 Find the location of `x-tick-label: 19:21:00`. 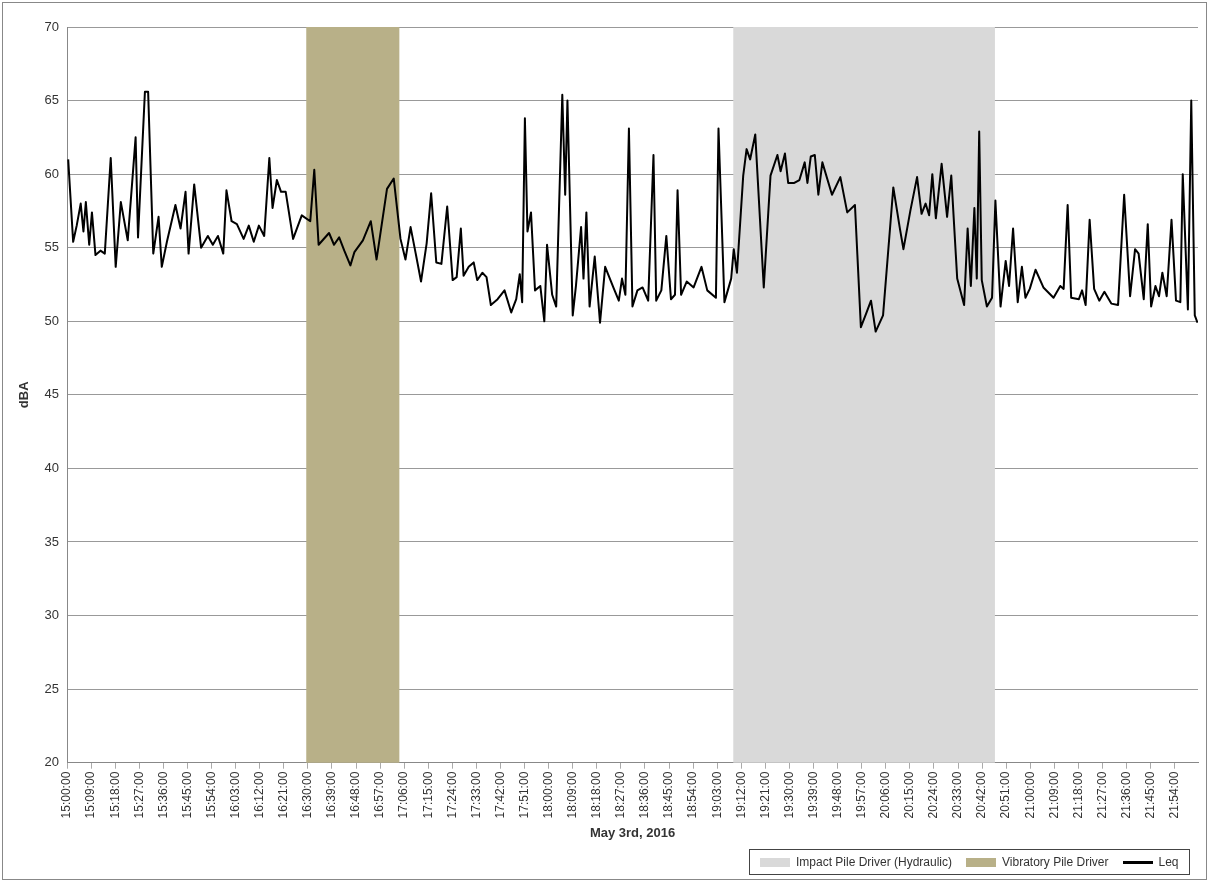

x-tick-label: 19:21:00 is located at coordinates (764, 795).